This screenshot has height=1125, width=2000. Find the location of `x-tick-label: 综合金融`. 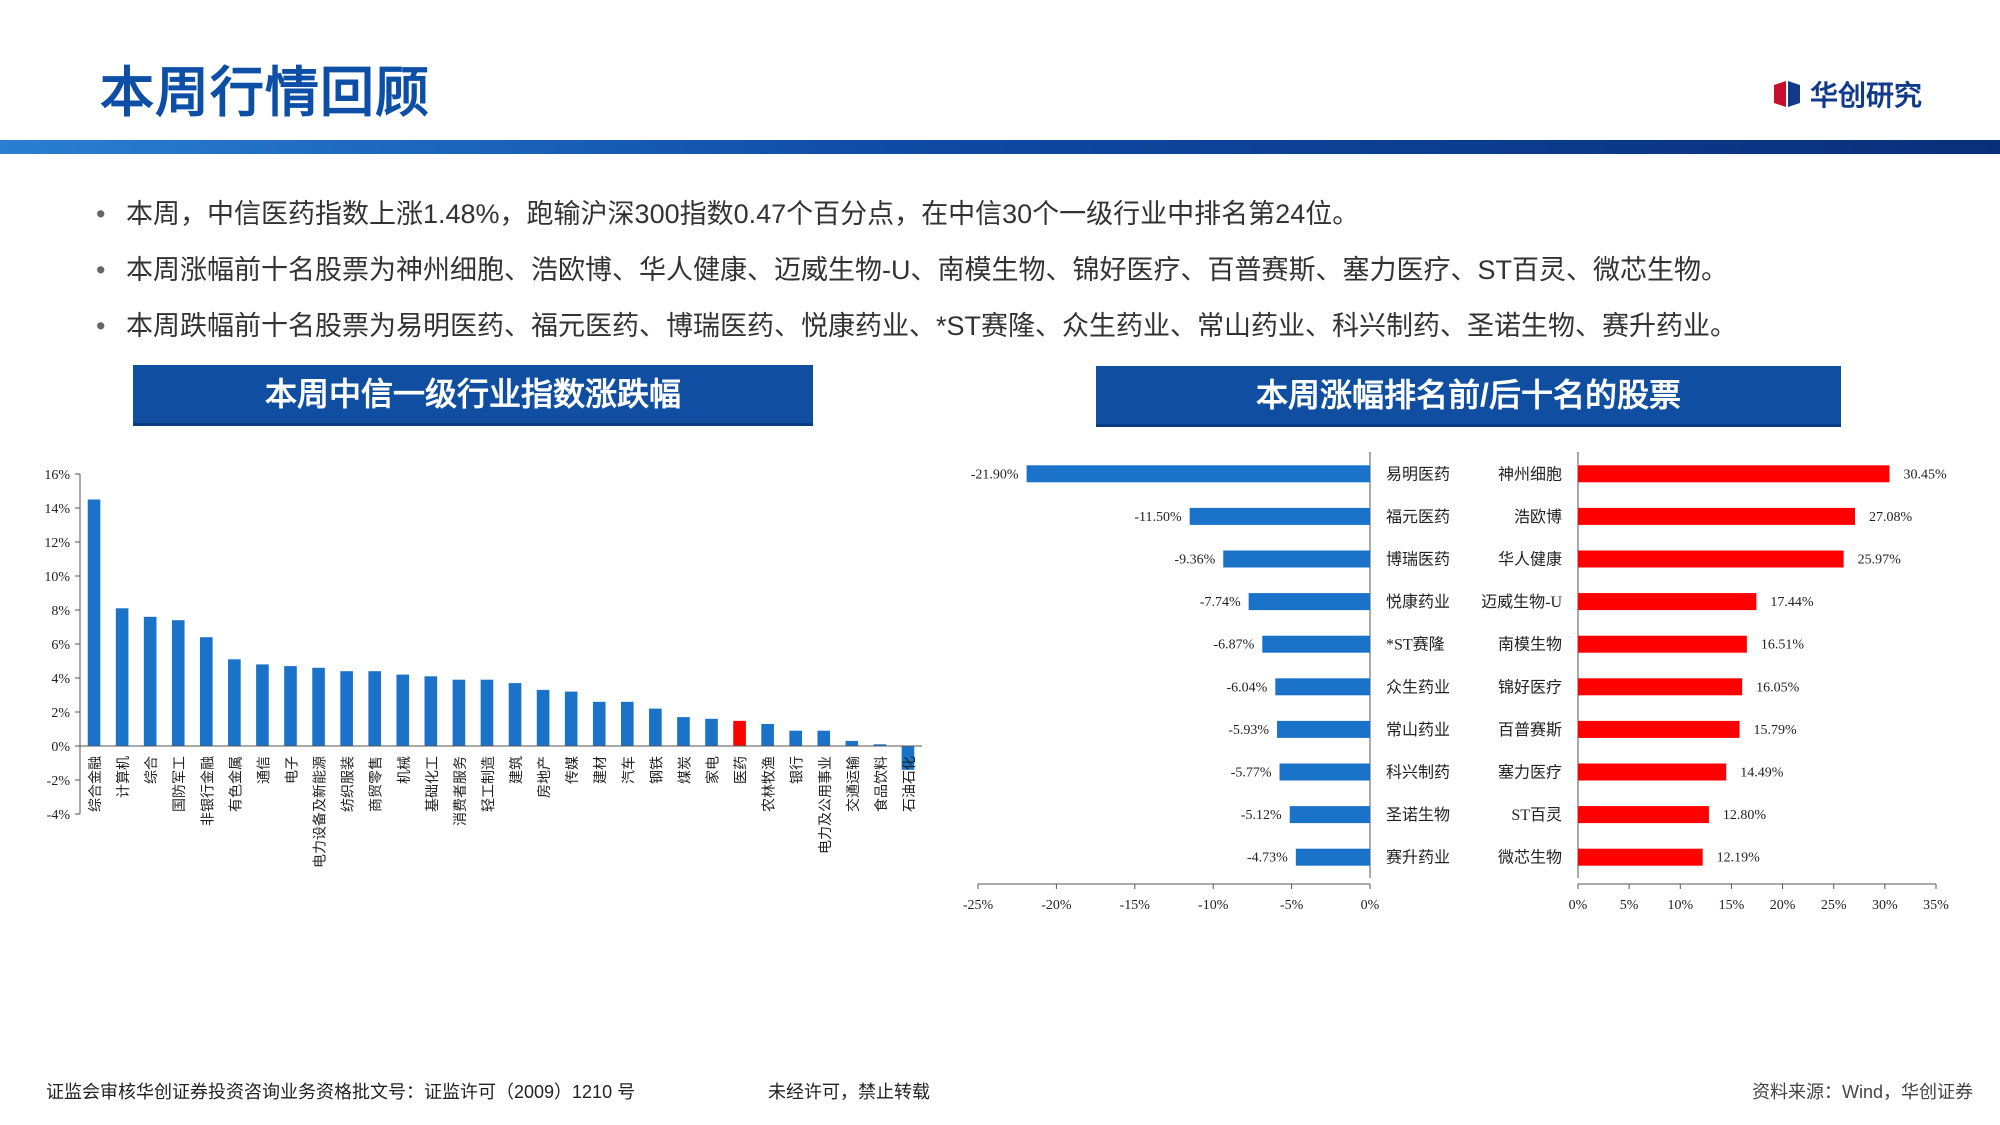

x-tick-label: 综合金融 is located at coordinates (96, 784).